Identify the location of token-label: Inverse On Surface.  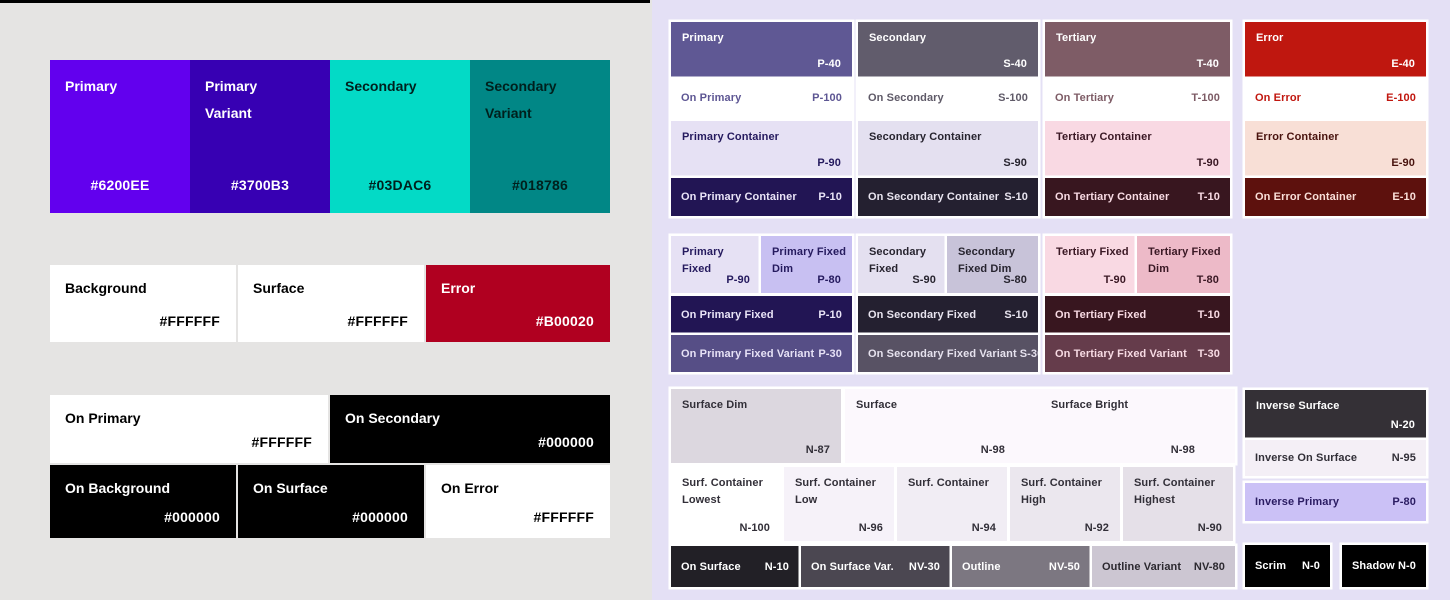
(1306, 458).